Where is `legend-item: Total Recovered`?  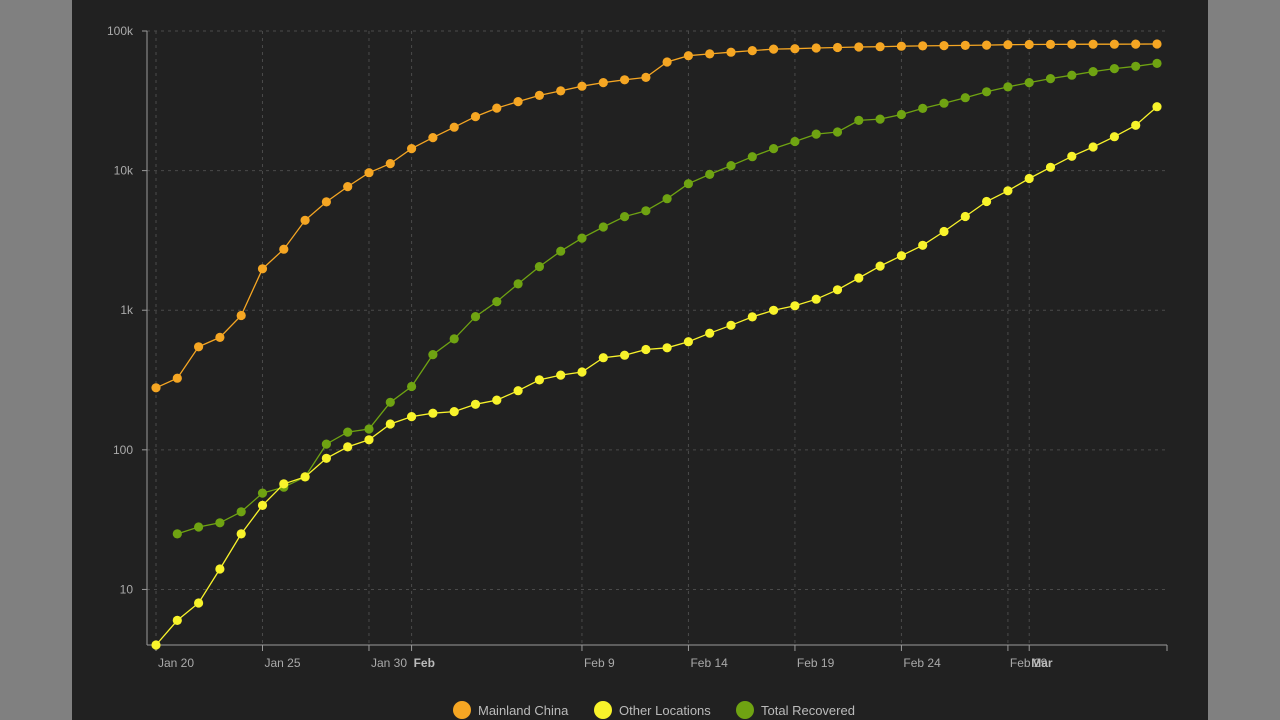
legend-item: Total Recovered is located at coordinates (795, 710).